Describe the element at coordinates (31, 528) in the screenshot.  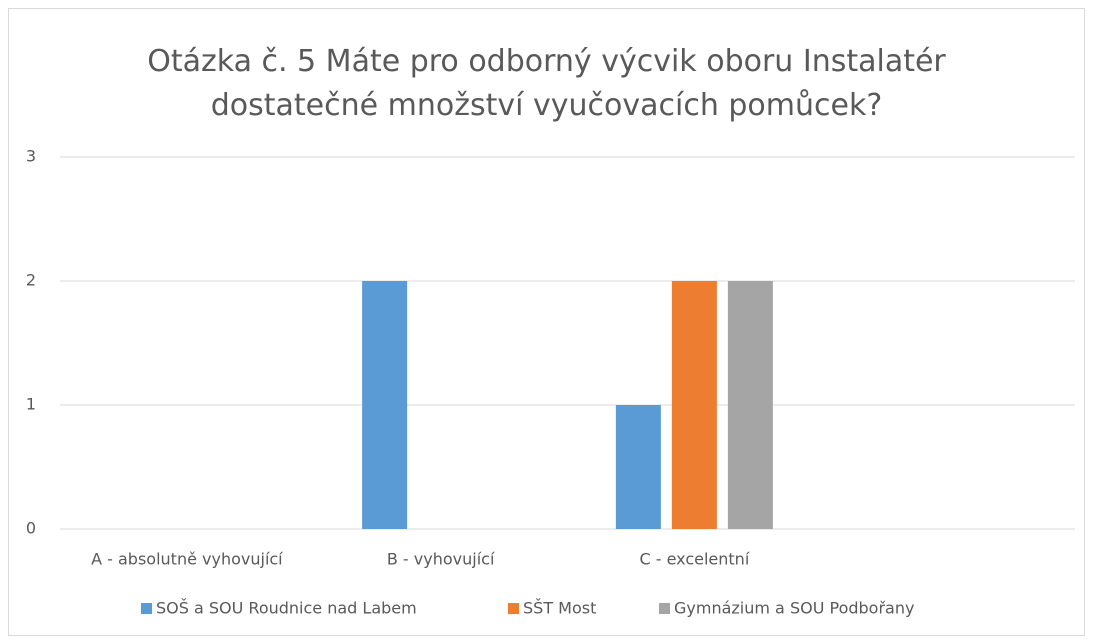
I see `y-tick-label: 0` at that location.